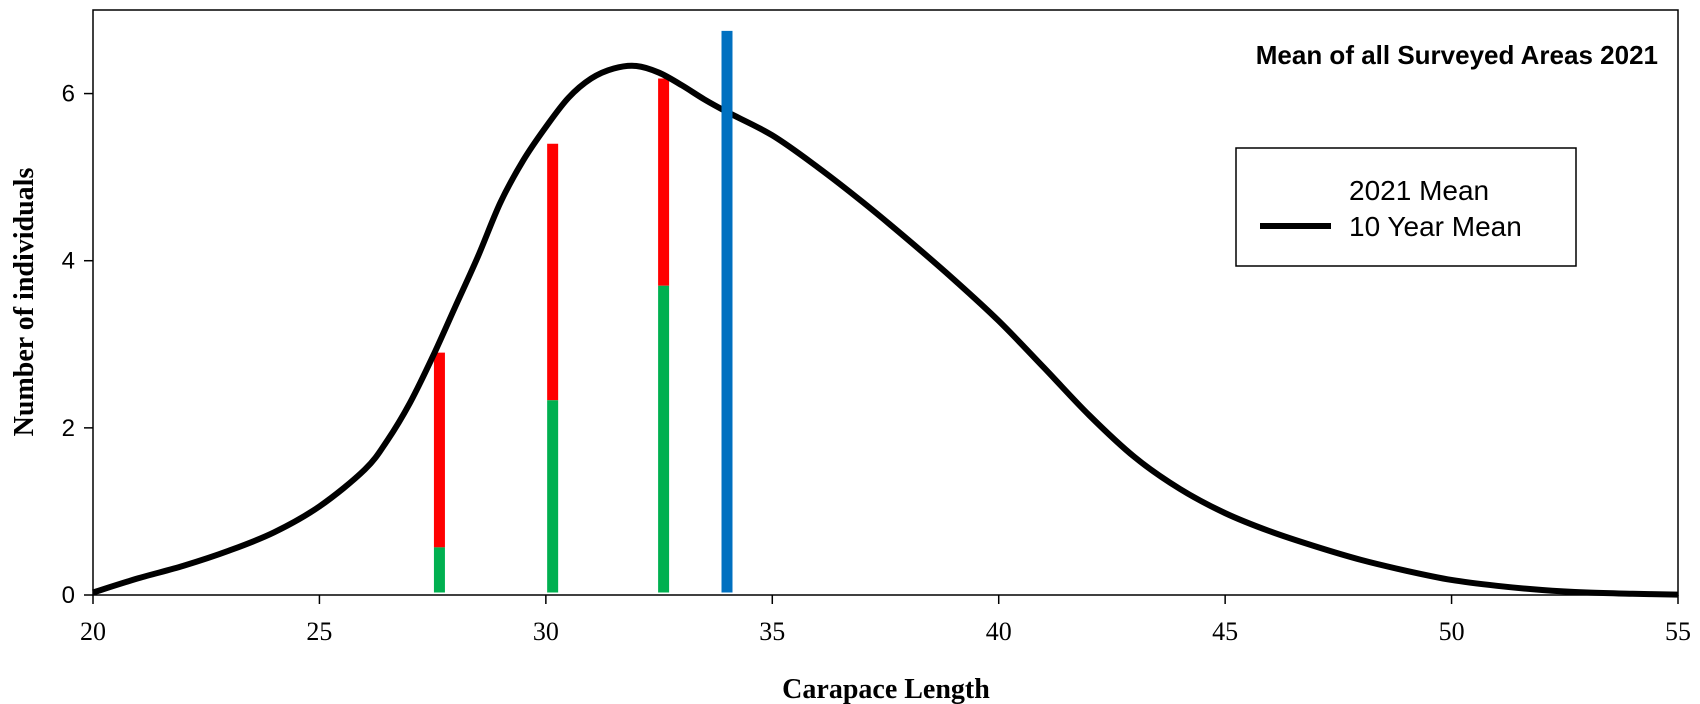  I want to click on x-tick-label: 45, so click(1225, 631).